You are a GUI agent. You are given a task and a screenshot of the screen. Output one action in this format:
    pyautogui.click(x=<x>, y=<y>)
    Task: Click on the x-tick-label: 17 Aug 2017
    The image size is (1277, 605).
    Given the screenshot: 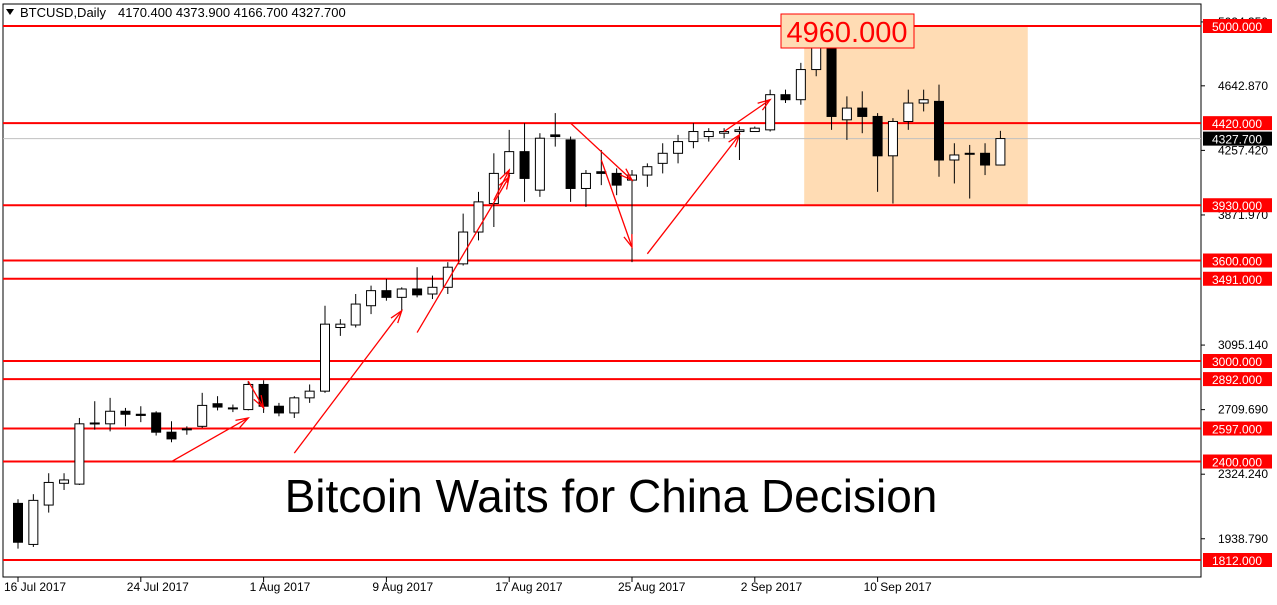 What is the action you would take?
    pyautogui.click(x=529, y=587)
    